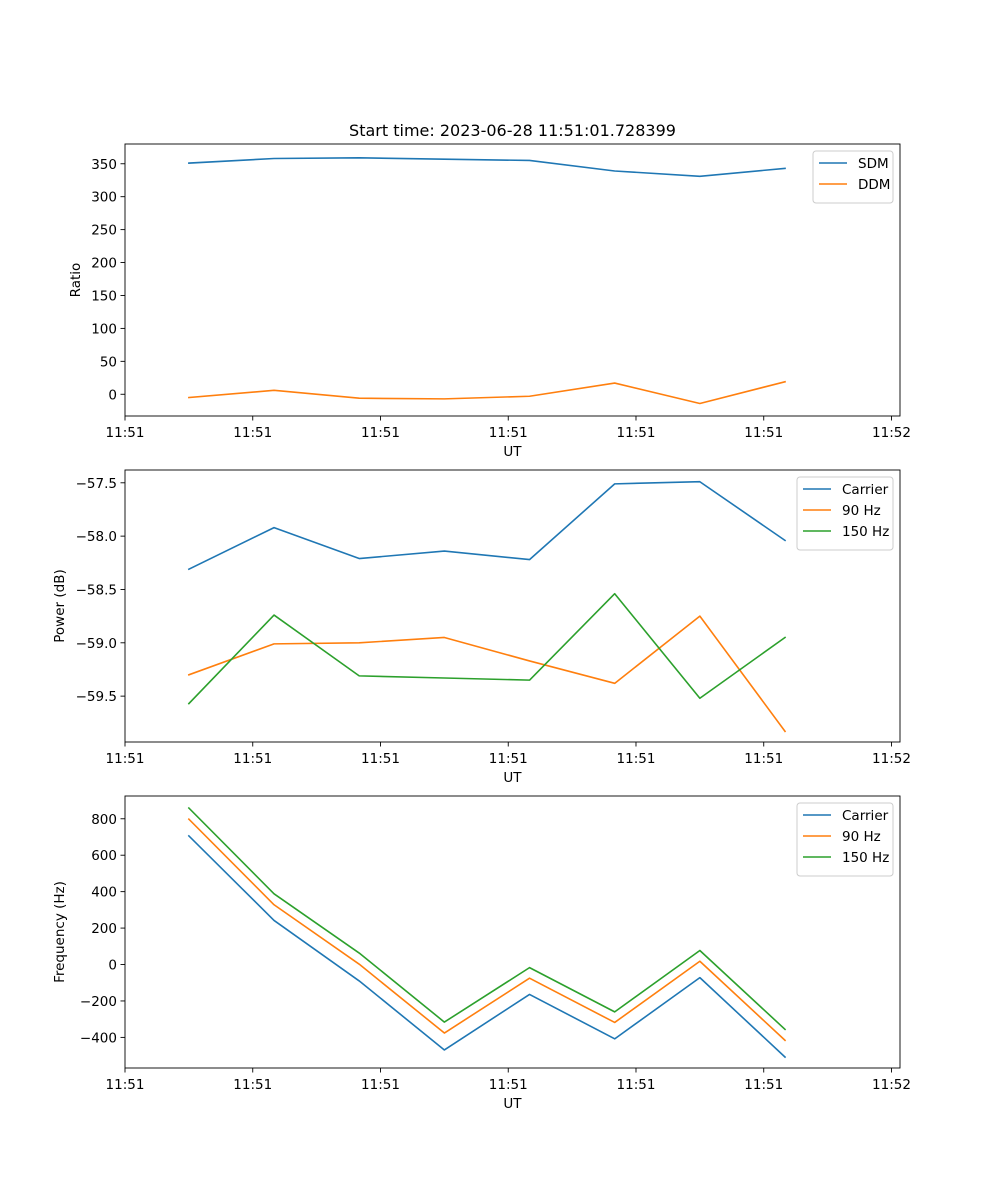 The image size is (1000, 1200). Describe the element at coordinates (104, 893) in the screenshot. I see `y-tick-label: 400` at that location.